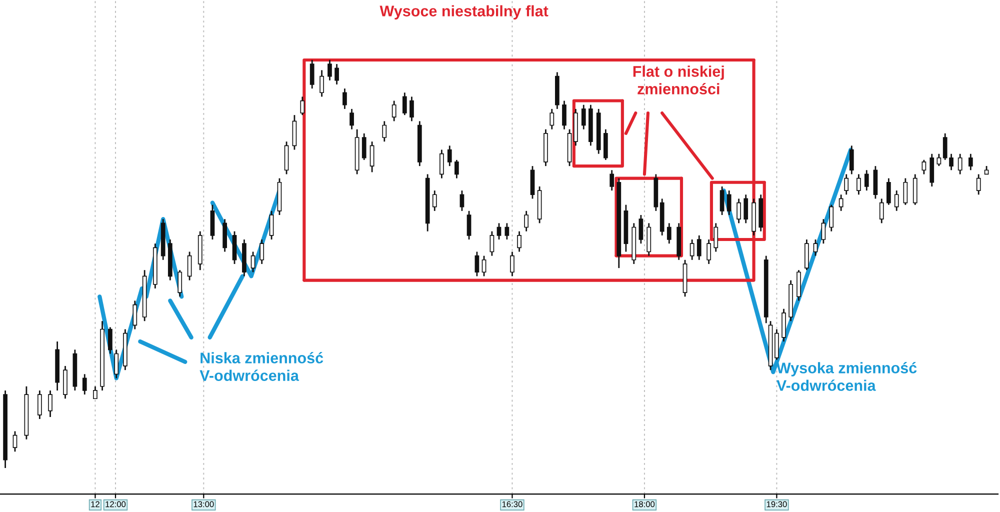 Image resolution: width=1000 pixels, height=512 pixels. Describe the element at coordinates (776, 504) in the screenshot. I see `x-tick-label: 19:30` at that location.